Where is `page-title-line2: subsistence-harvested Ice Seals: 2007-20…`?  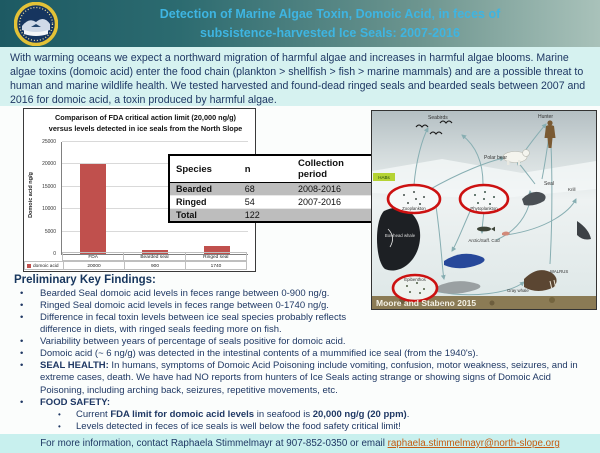
page-title-line2: subsistence-harvested Ice Seals: 2007-20… is located at coordinates (330, 33).